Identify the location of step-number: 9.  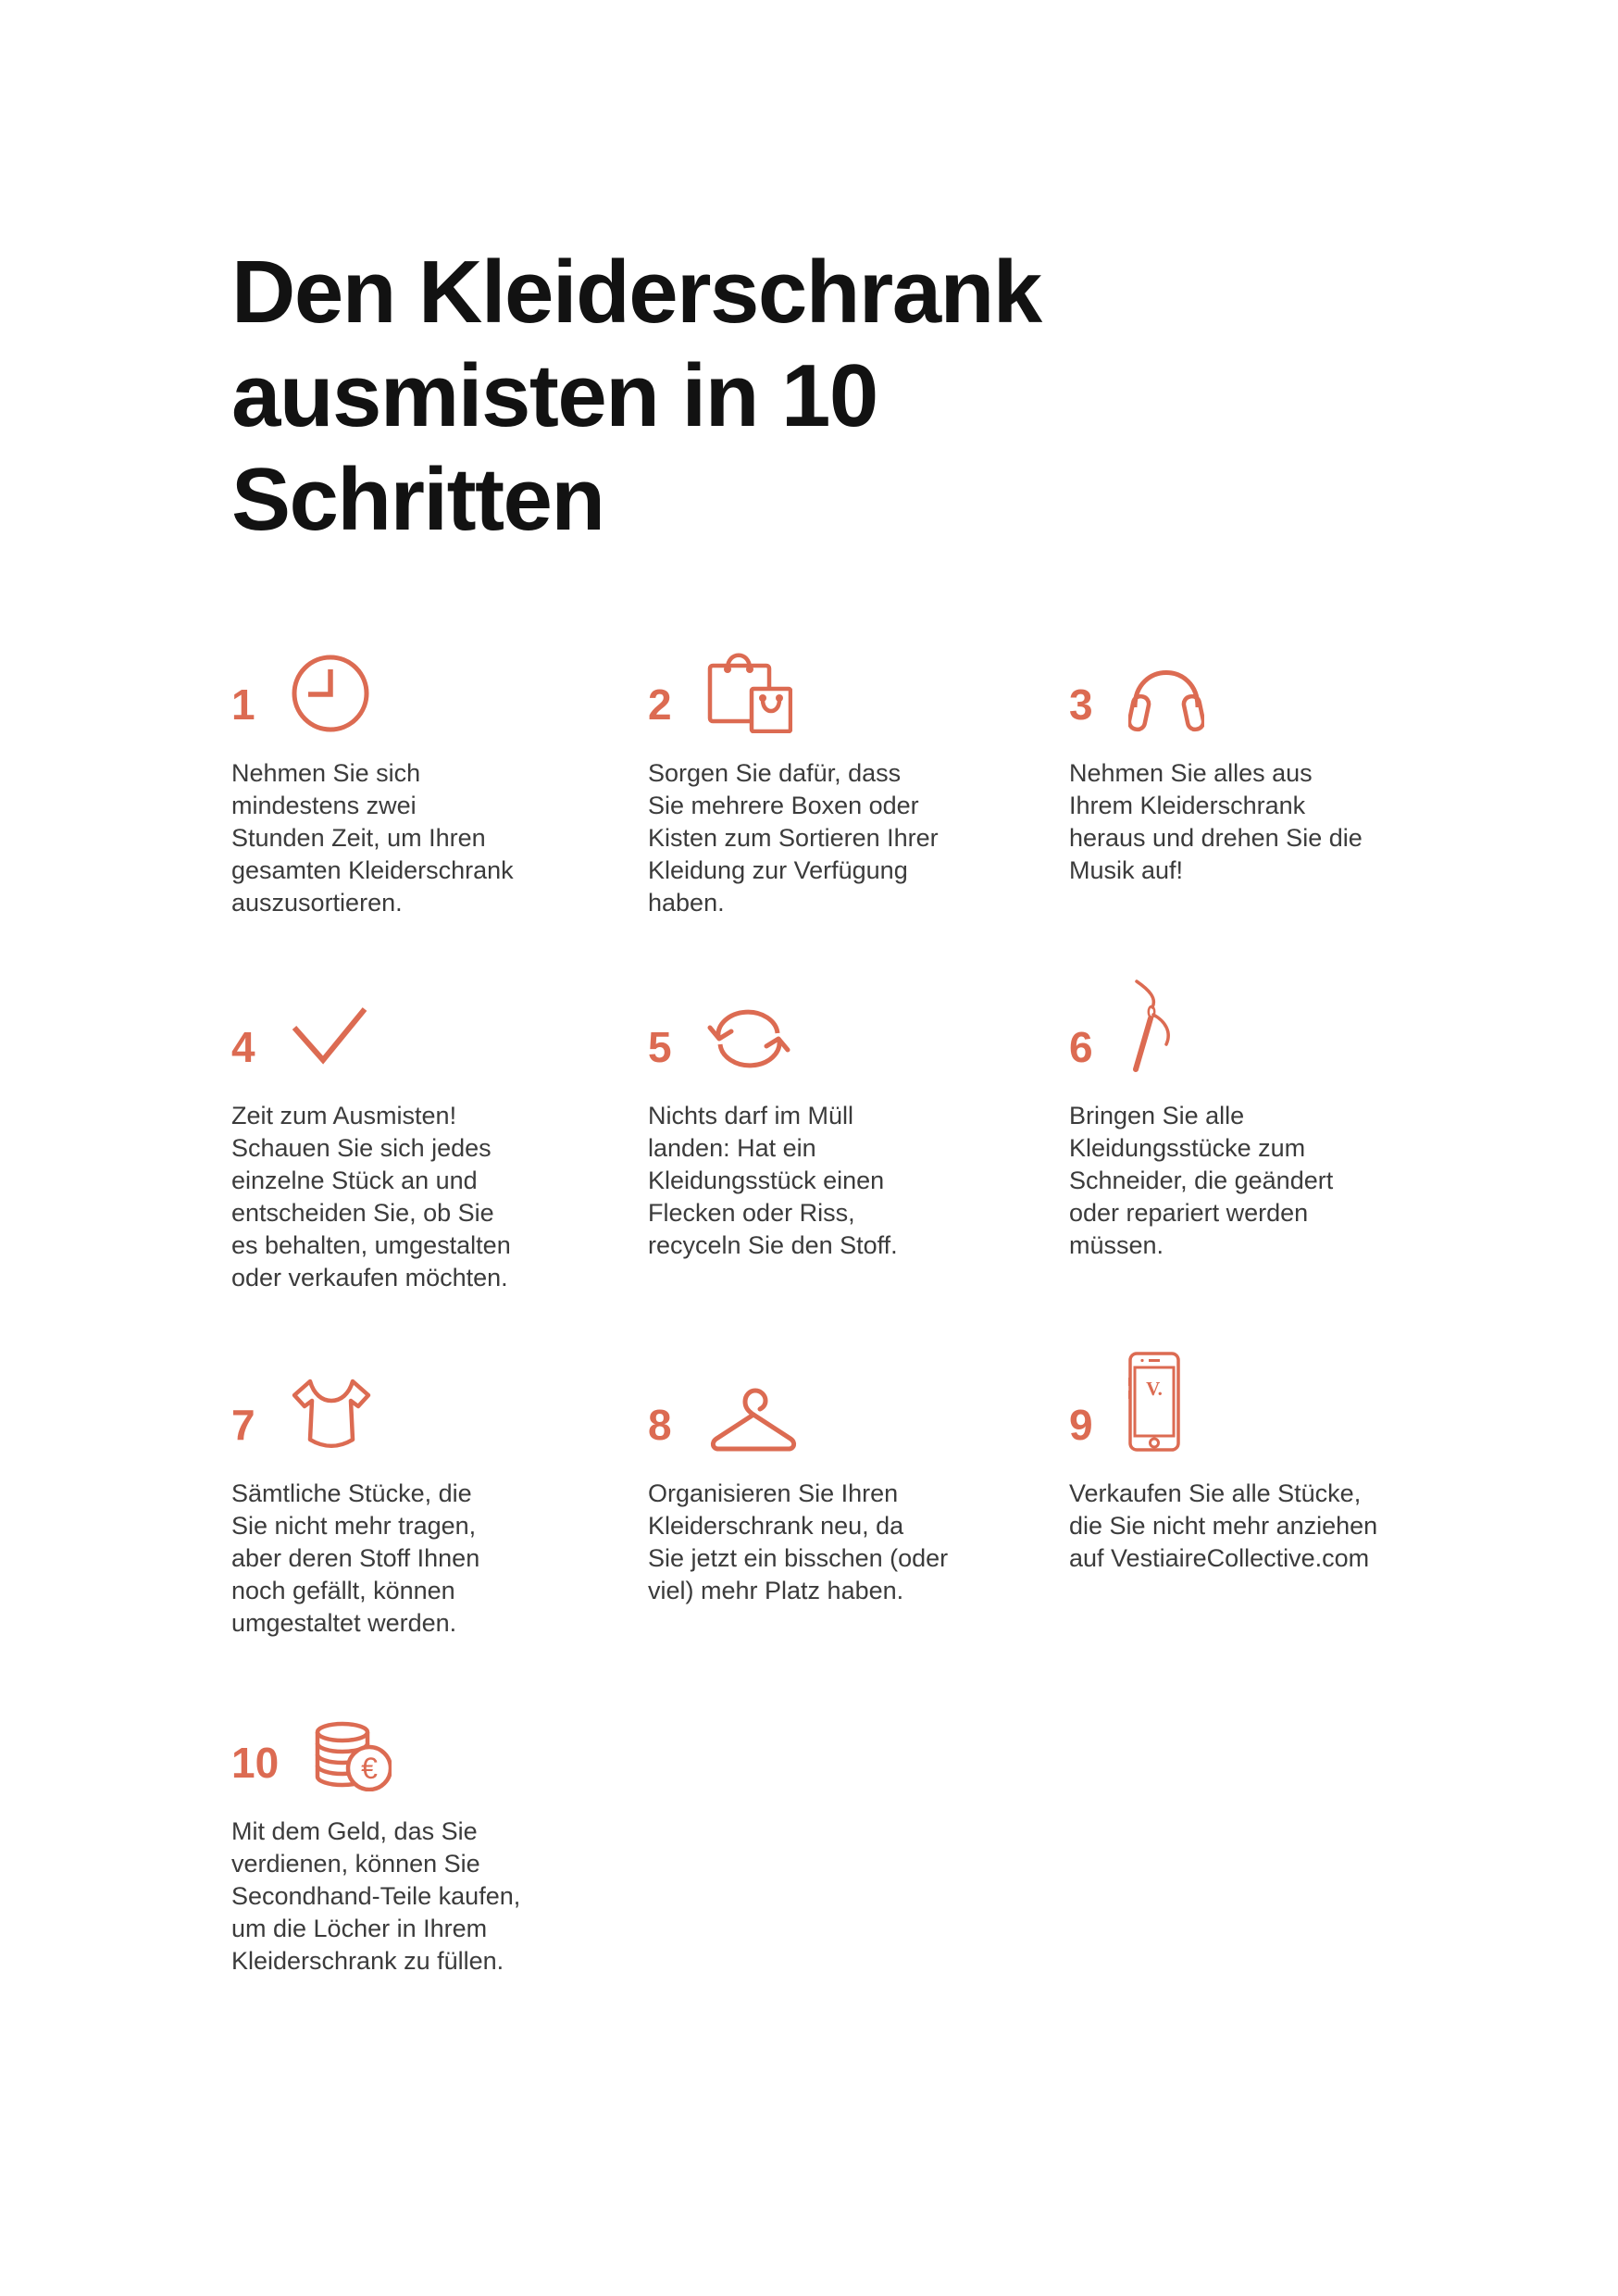
(1081, 1425).